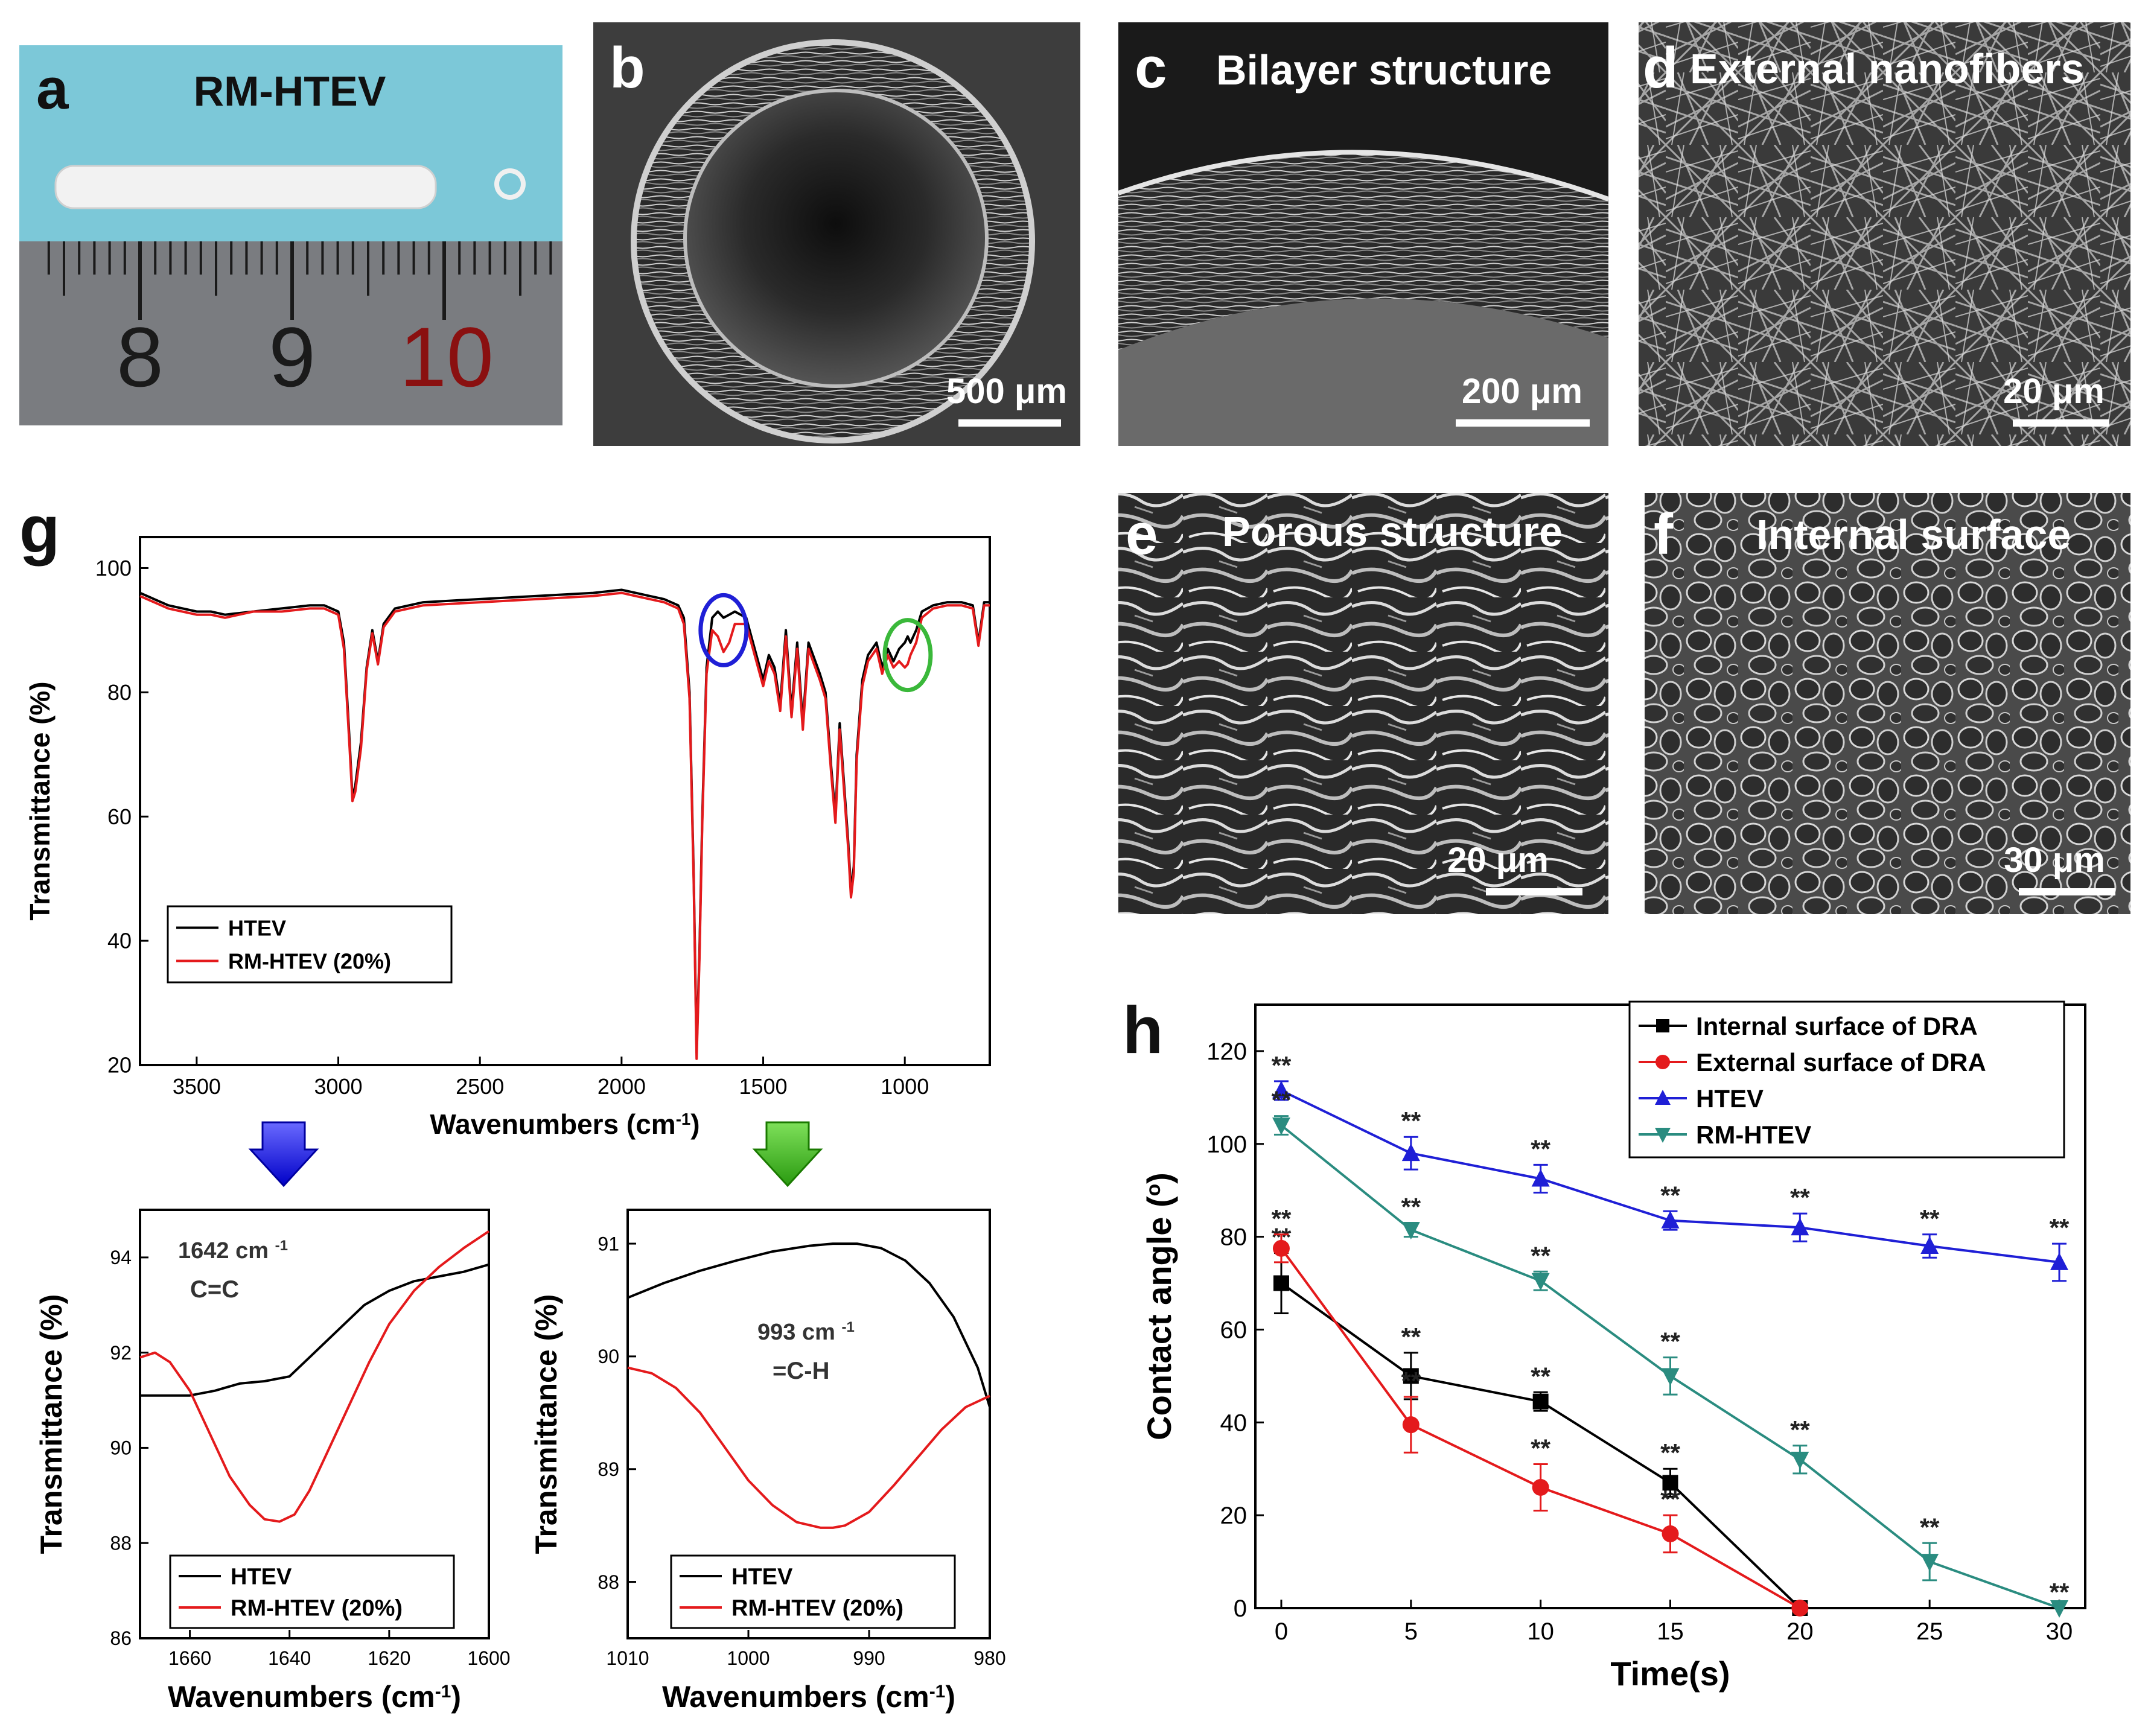 The height and width of the screenshot is (1736, 2151). Describe the element at coordinates (608, 1582) in the screenshot. I see `y-tick-label: 88` at that location.